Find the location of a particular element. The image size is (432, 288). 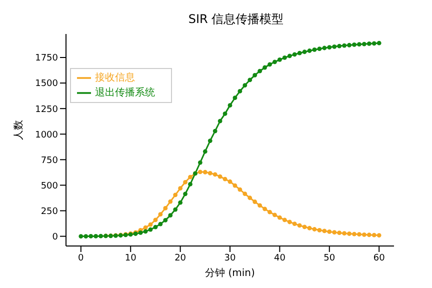

y-tick-label: 750 is located at coordinates (49, 161).